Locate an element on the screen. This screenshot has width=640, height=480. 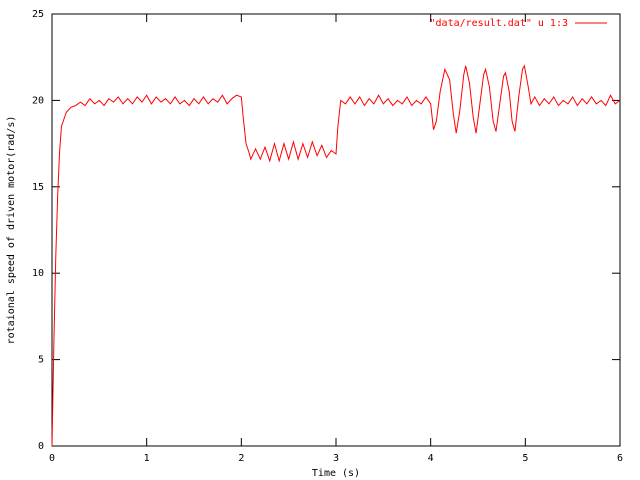
x-axis-label: Time (s) is located at coordinates (336, 473).